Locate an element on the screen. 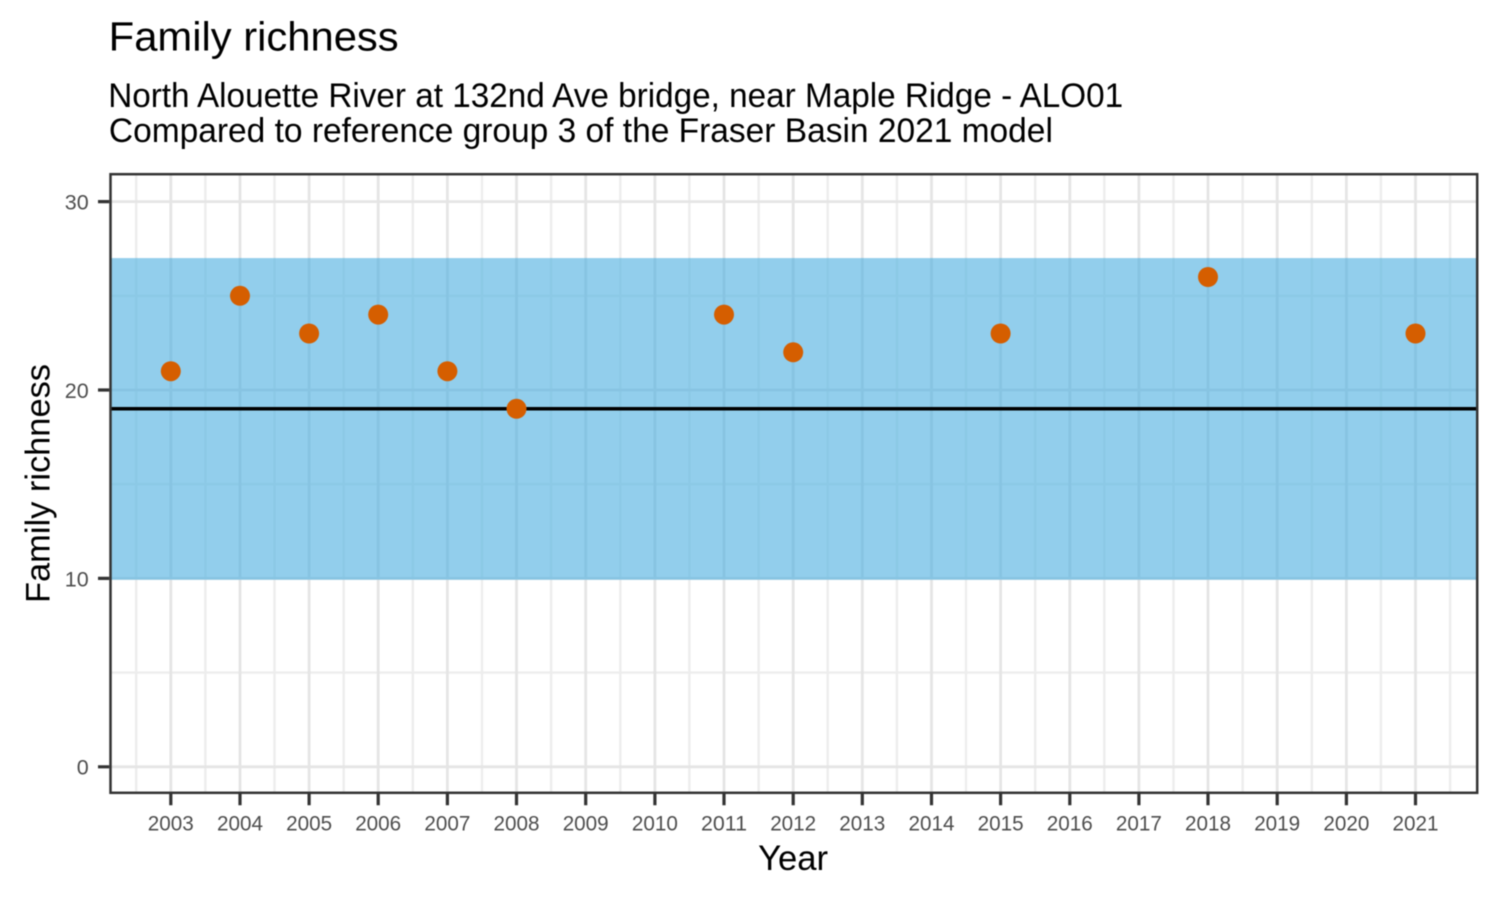  svg-text: 2016 is located at coordinates (1070, 824).